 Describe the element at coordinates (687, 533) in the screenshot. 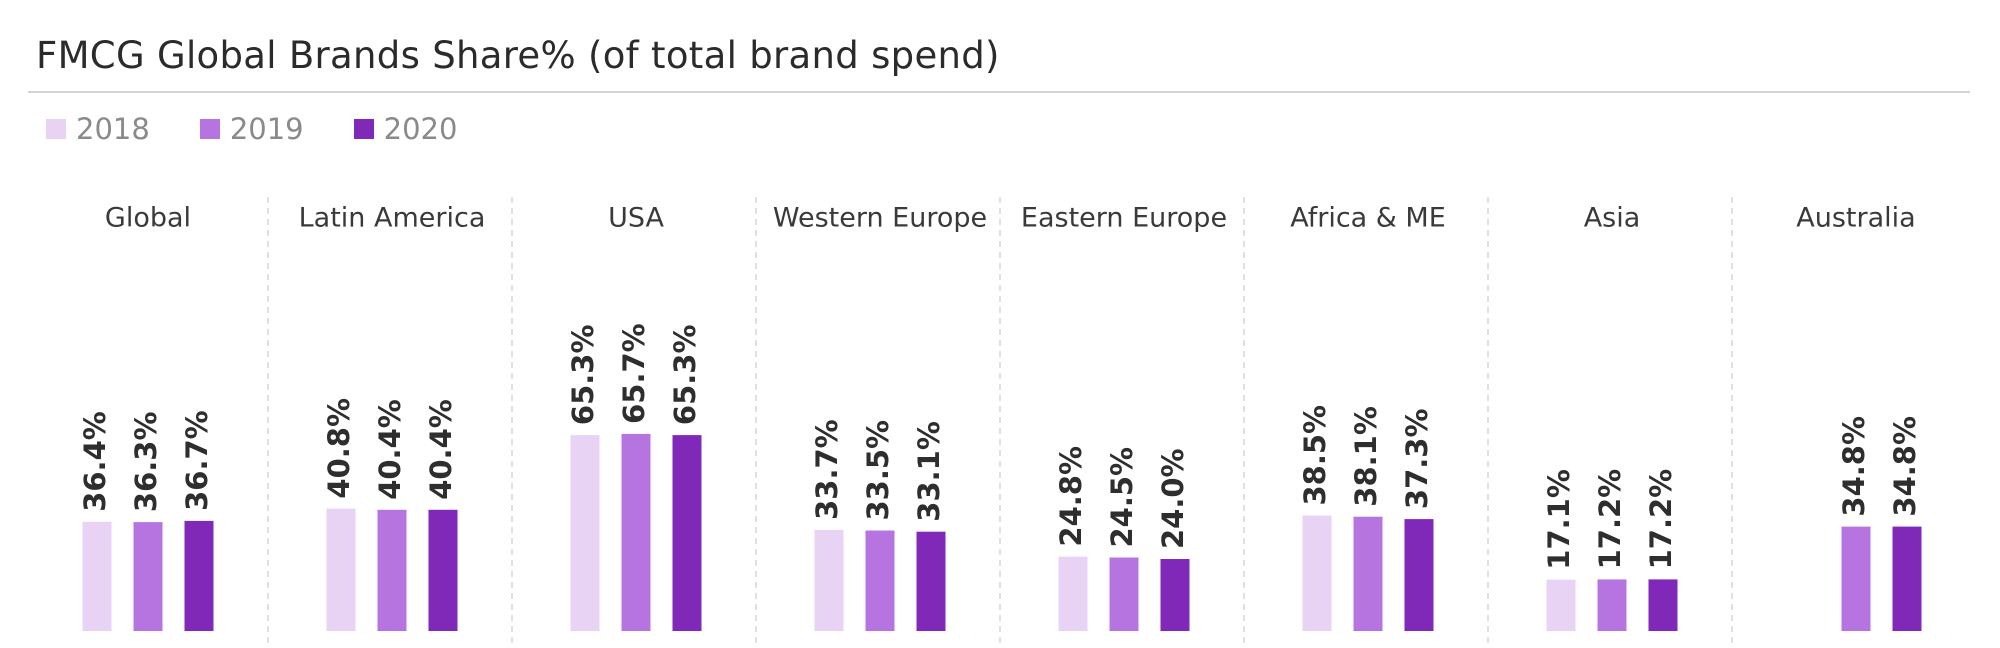

I see `bar-usa-2020` at that location.